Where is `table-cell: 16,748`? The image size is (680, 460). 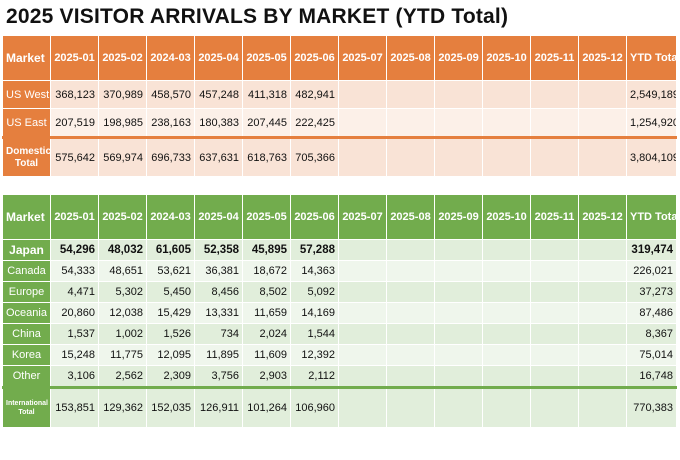 table-cell: 16,748 is located at coordinates (651, 376).